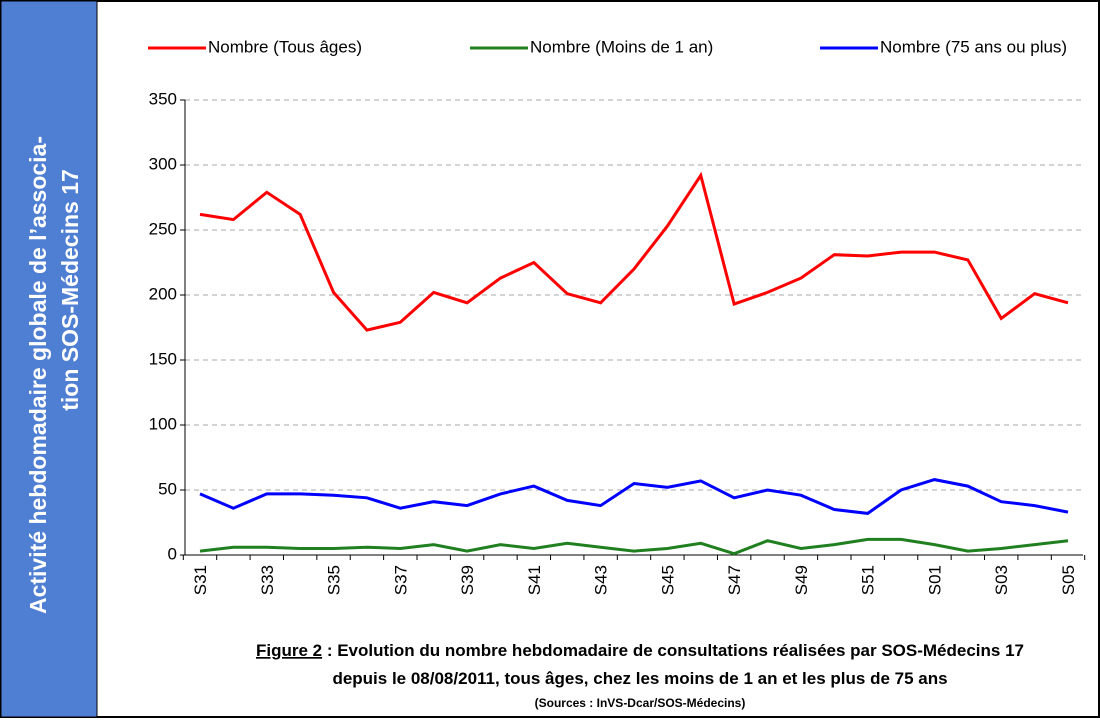 The image size is (1100, 723). What do you see at coordinates (289, 650) in the screenshot?
I see `caption-label: Figure 2` at bounding box center [289, 650].